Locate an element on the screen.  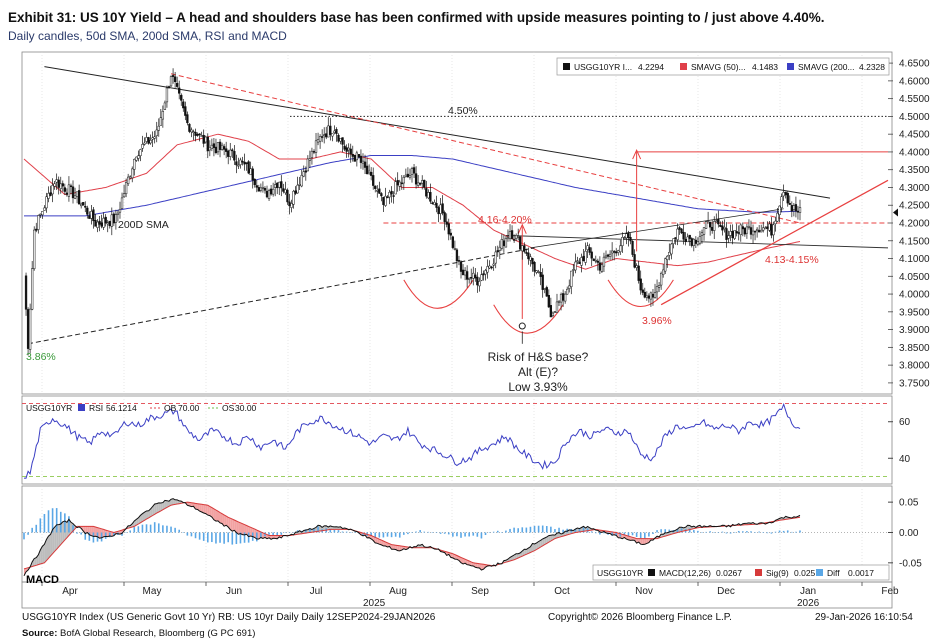
last-price-marker is located at coordinates (895, 212).